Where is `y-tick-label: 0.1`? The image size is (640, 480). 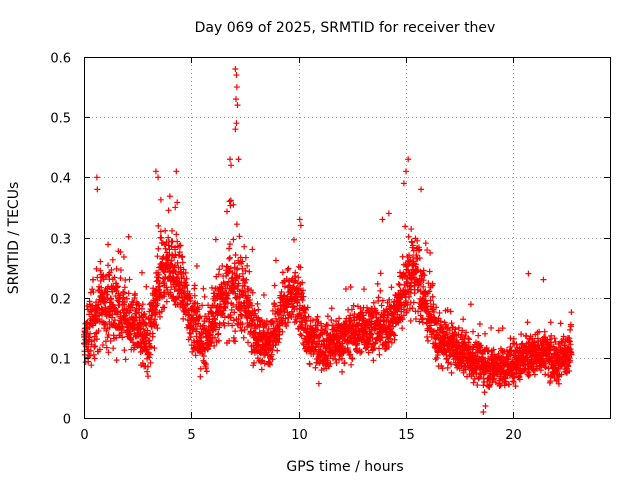 y-tick-label: 0.1 is located at coordinates (60, 360).